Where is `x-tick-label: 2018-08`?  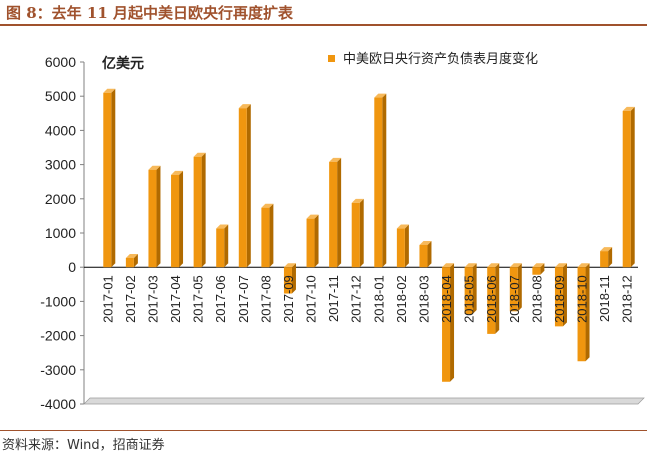 x-tick-label: 2018-08 is located at coordinates (536, 299).